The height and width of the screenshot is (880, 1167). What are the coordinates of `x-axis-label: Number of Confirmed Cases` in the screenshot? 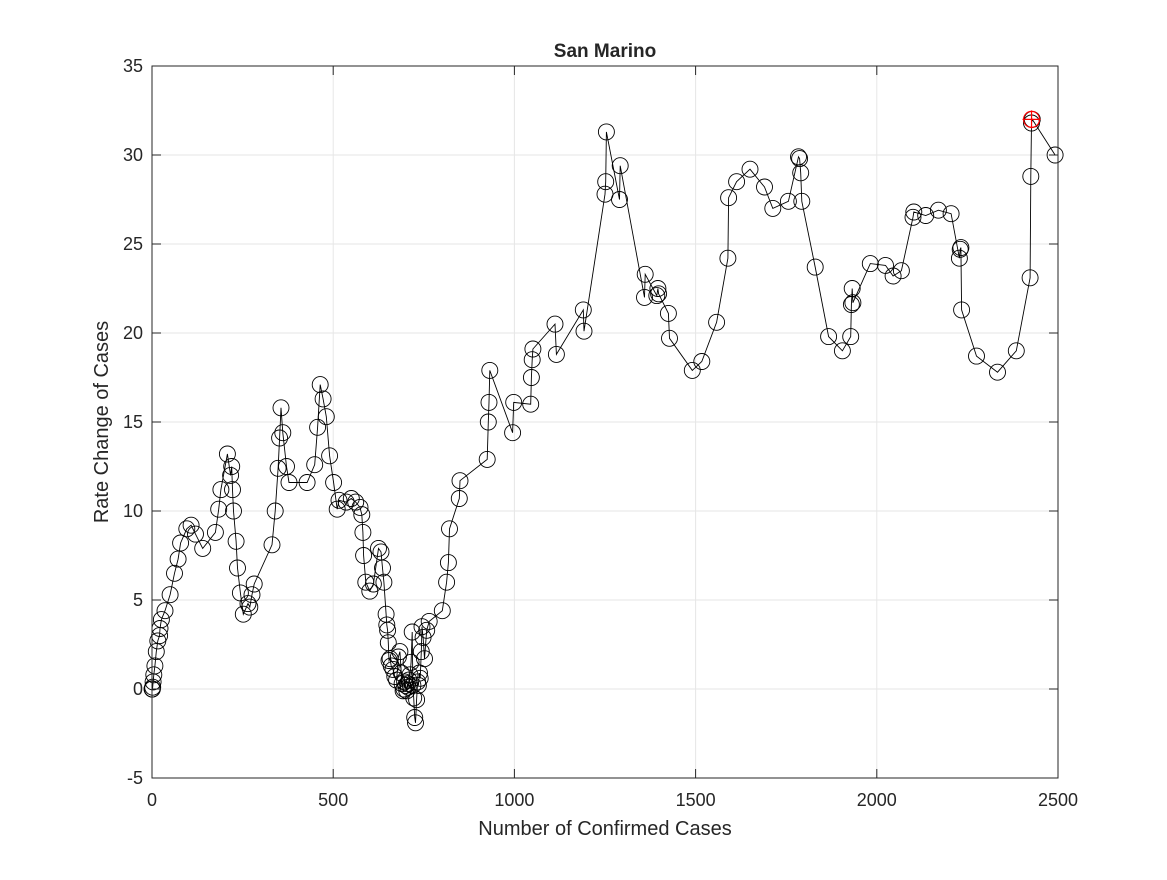 It's located at (604, 829).